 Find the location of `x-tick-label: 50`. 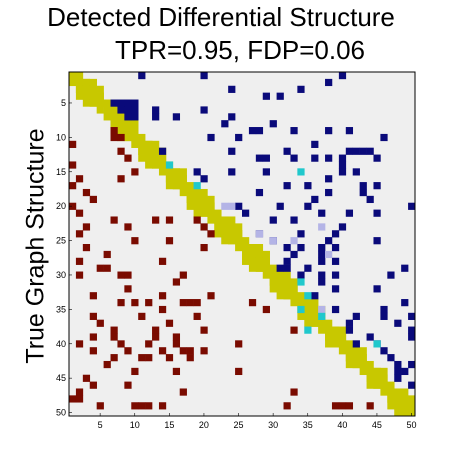

x-tick-label: 50 is located at coordinates (412, 425).